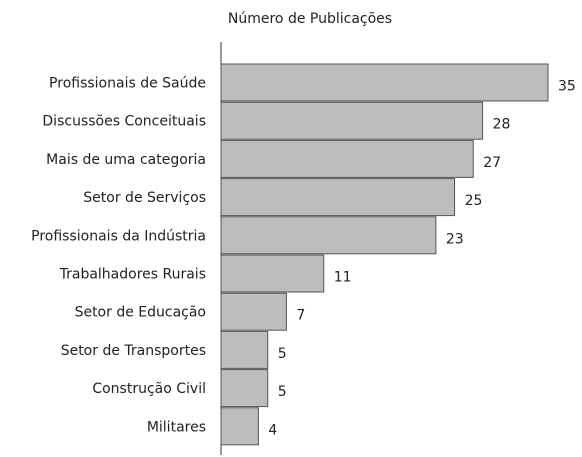 The height and width of the screenshot is (457, 582). What do you see at coordinates (455, 239) in the screenshot?
I see `value-label: 23` at bounding box center [455, 239].